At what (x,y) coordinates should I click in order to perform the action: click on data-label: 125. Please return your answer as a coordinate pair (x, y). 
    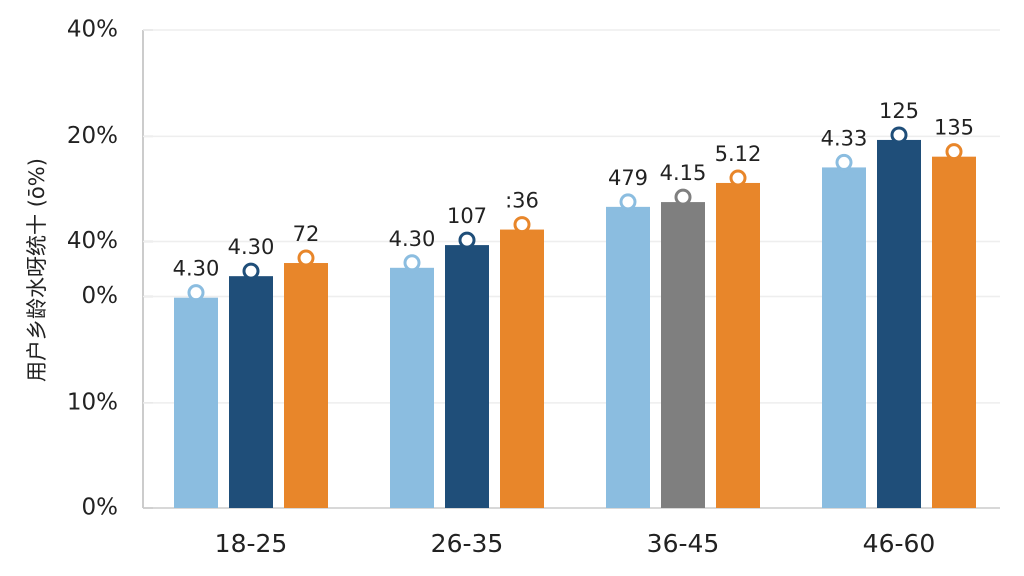
    Looking at the image, I should click on (899, 111).